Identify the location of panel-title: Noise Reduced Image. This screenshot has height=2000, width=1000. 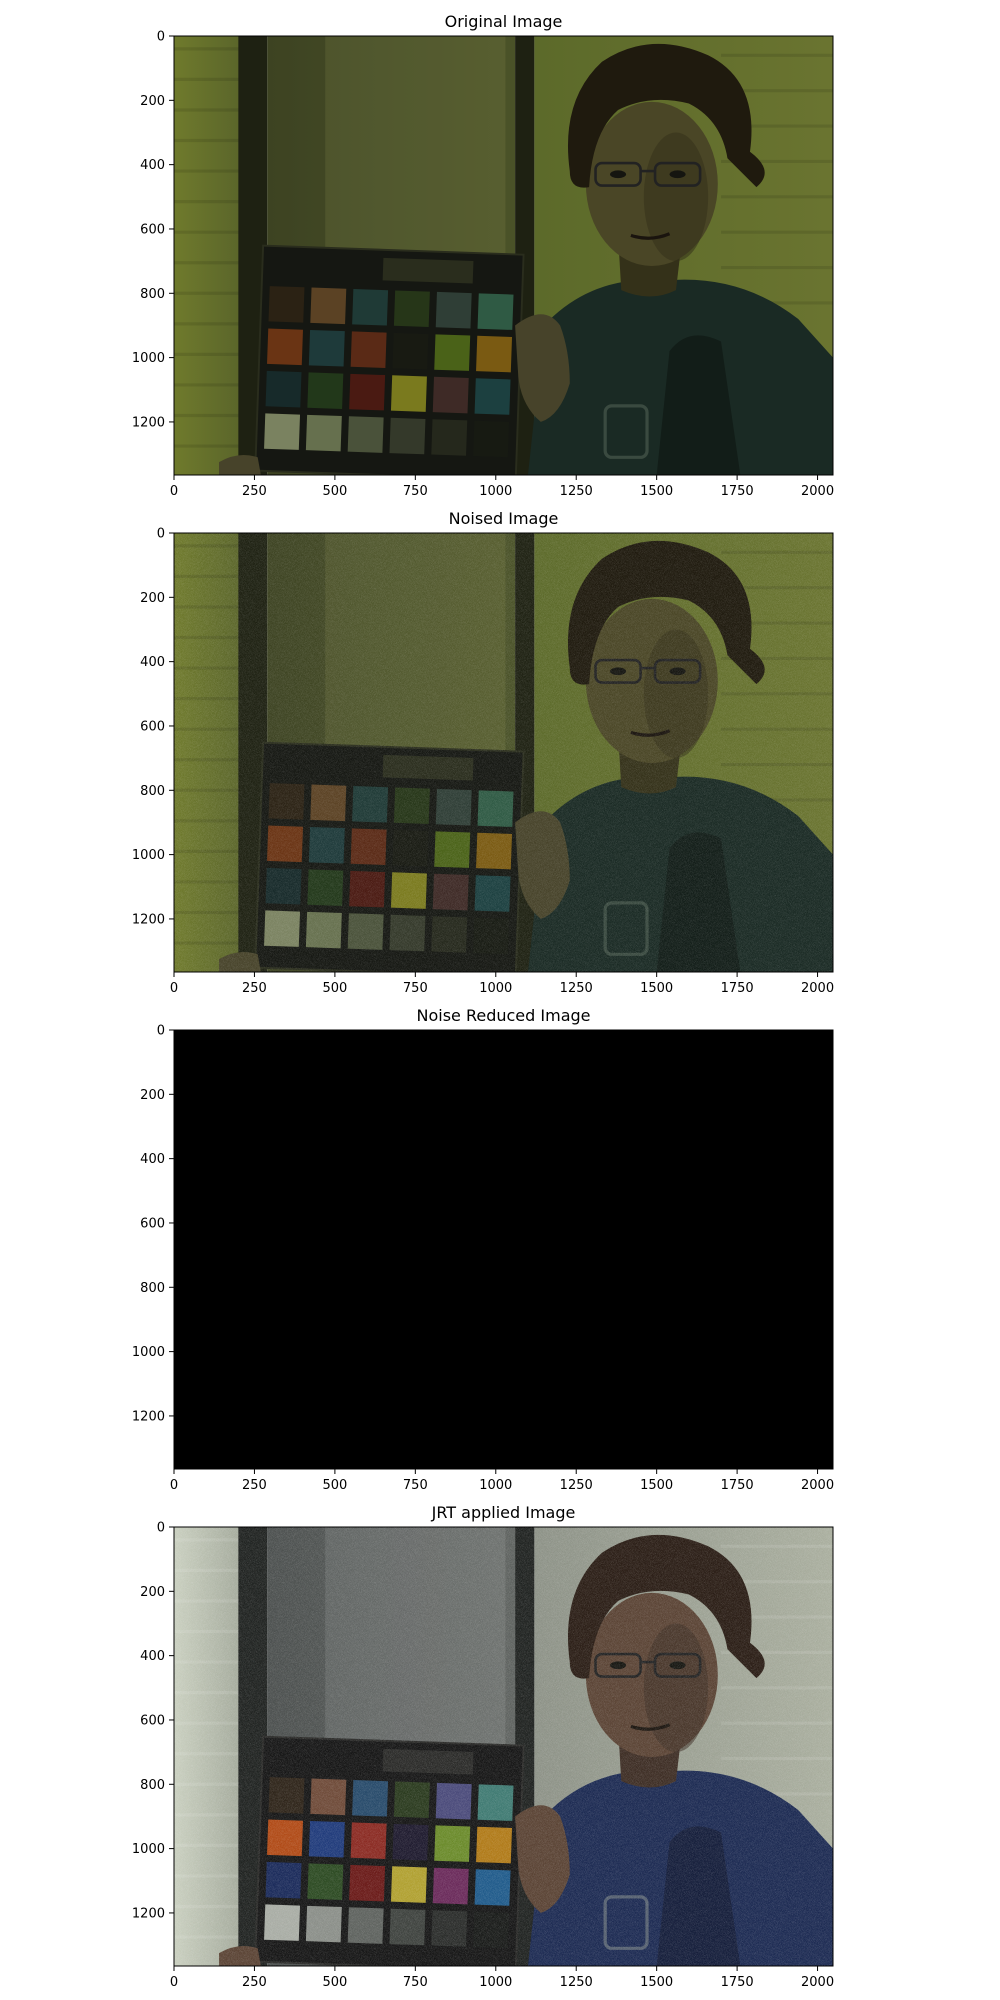
(504, 1015).